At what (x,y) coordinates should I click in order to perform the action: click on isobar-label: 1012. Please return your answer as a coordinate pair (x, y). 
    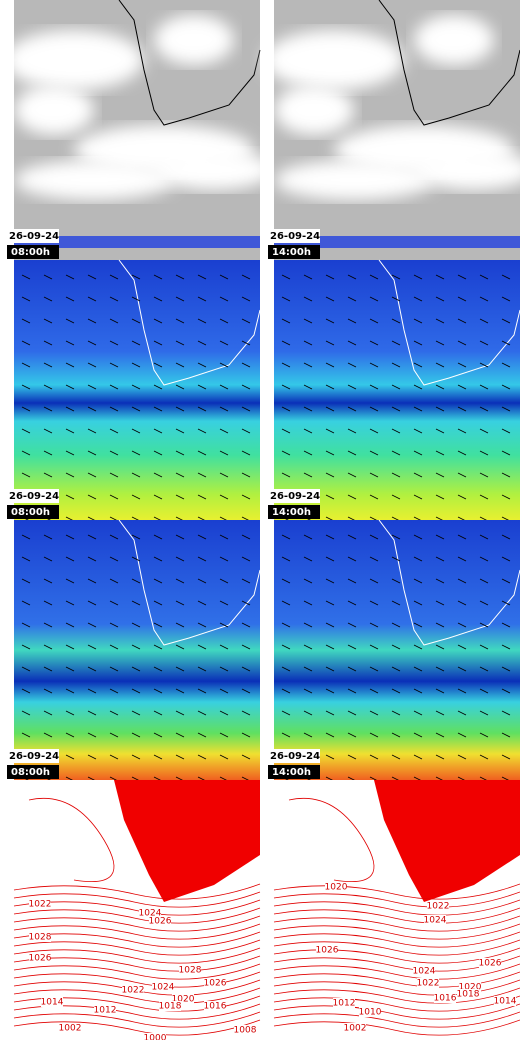
    Looking at the image, I should click on (105, 1011).